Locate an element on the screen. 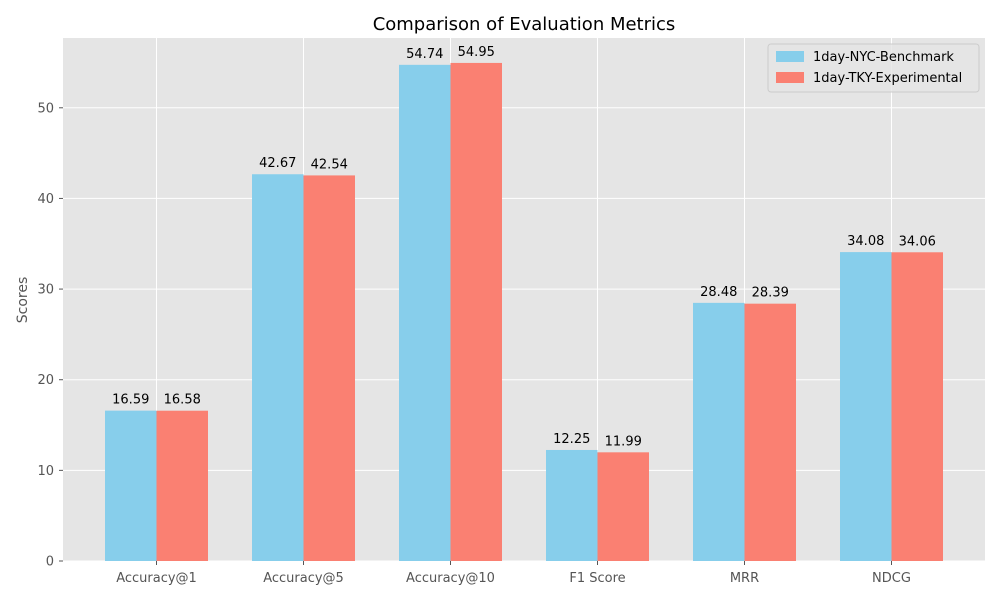  bar-value-label: 16.59 is located at coordinates (130, 400).